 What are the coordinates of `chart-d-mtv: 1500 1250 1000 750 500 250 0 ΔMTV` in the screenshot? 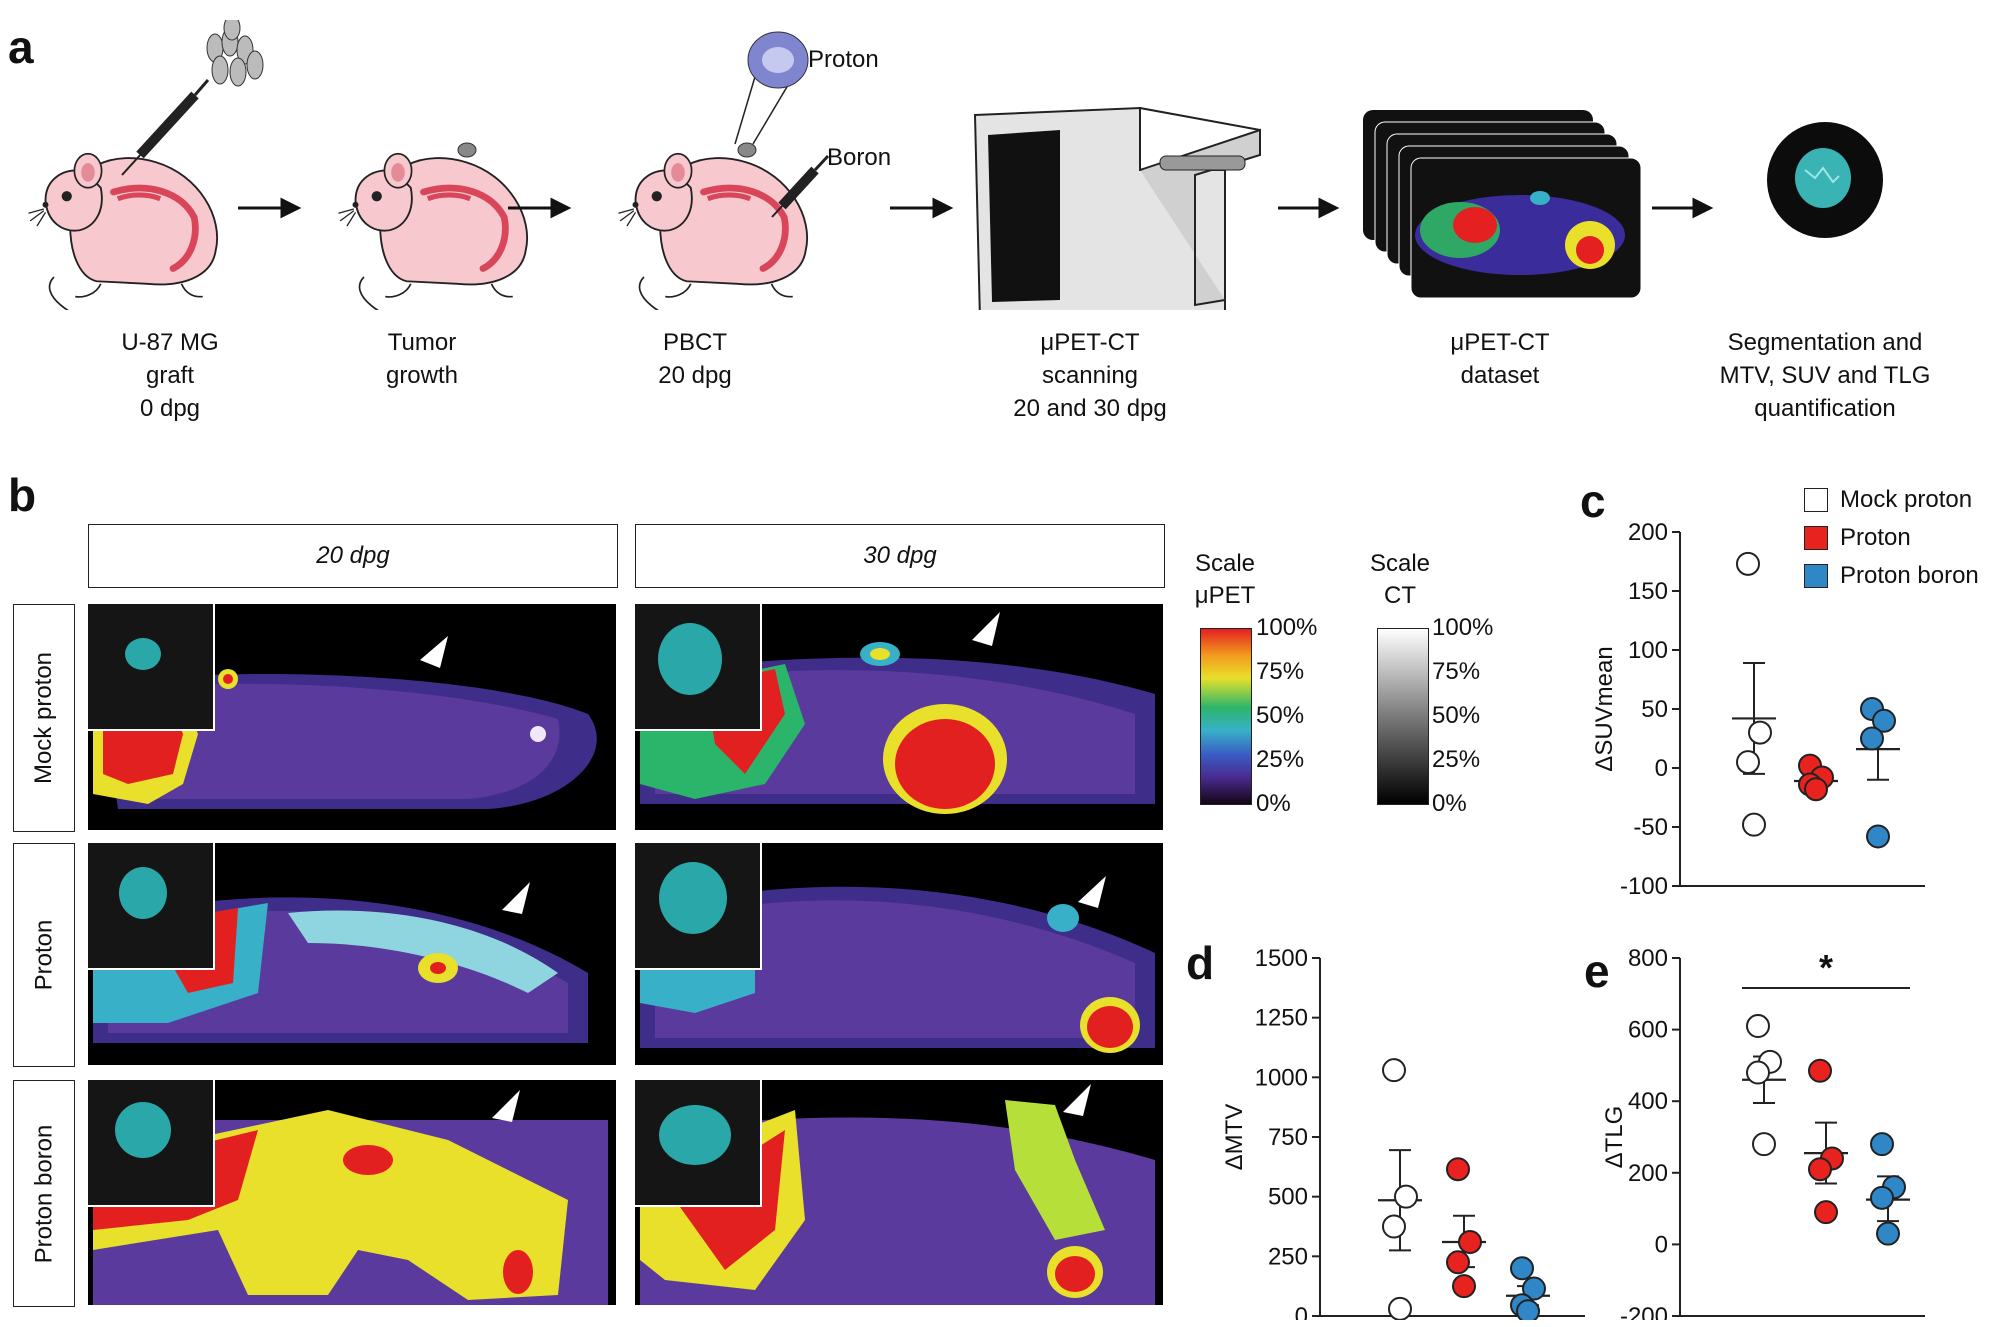 It's located at (1403, 1132).